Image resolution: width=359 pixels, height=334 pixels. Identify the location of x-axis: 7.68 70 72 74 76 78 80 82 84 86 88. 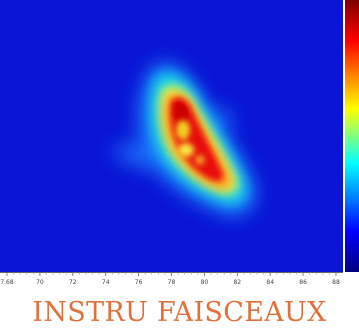
(171, 281).